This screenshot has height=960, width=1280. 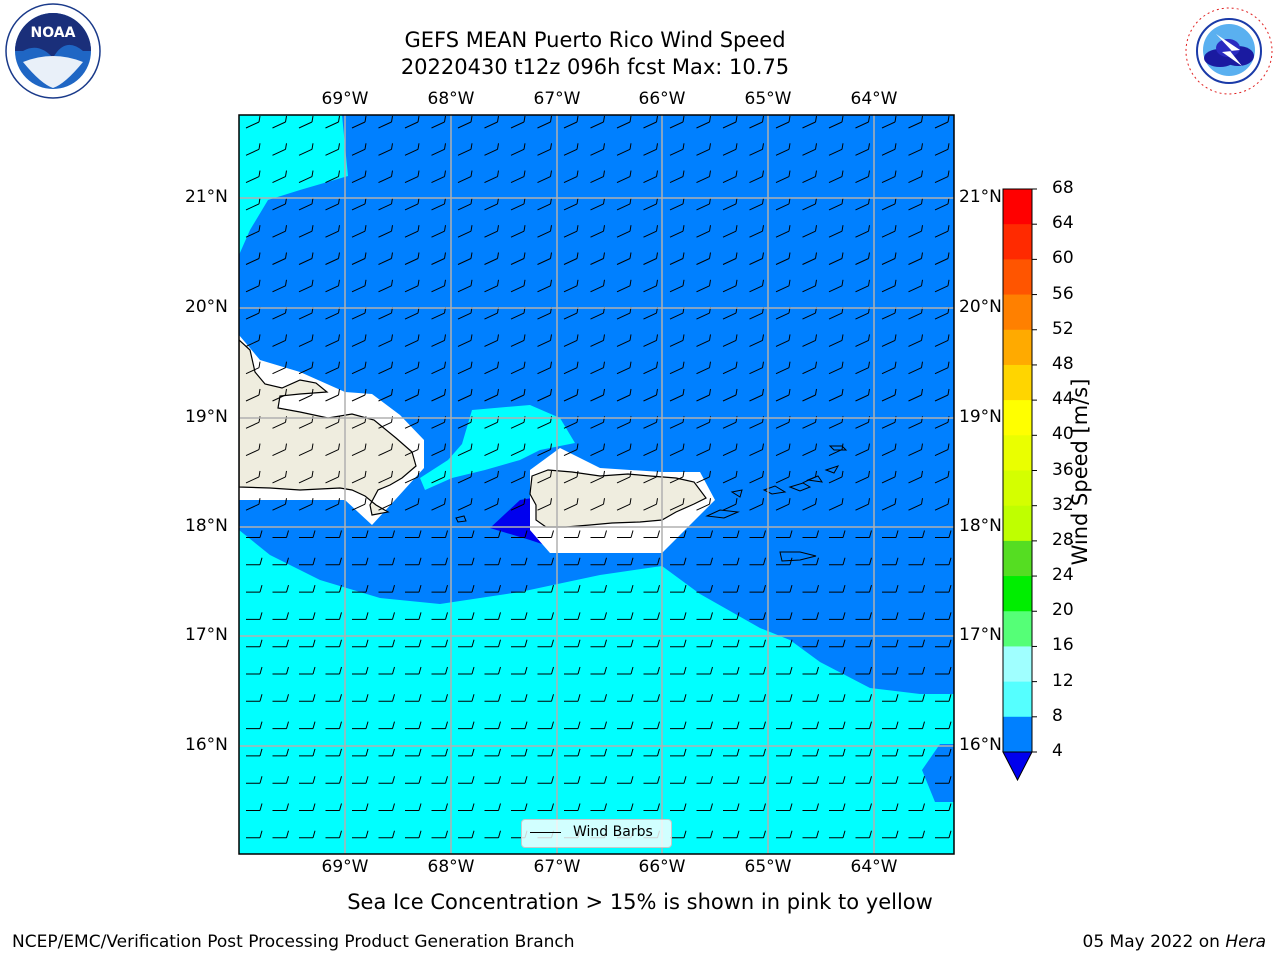 What do you see at coordinates (832, 469) in the screenshot?
I see `land-anegada` at bounding box center [832, 469].